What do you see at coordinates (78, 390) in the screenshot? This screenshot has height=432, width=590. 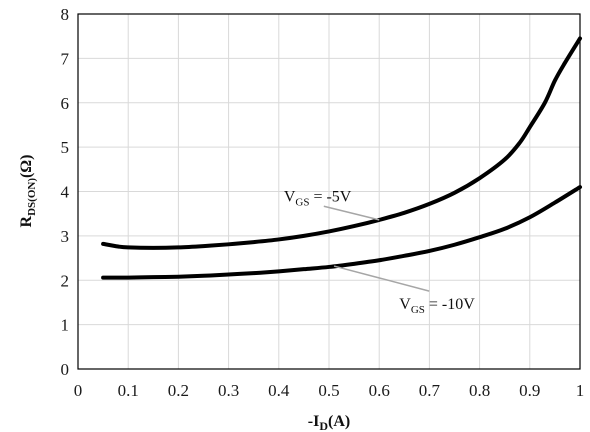 I see `x-tick-label: 0` at bounding box center [78, 390].